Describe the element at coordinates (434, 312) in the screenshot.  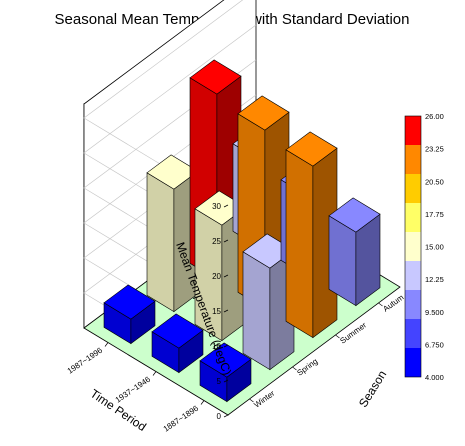
I see `colorbar-tick-label: 9.500` at that location.